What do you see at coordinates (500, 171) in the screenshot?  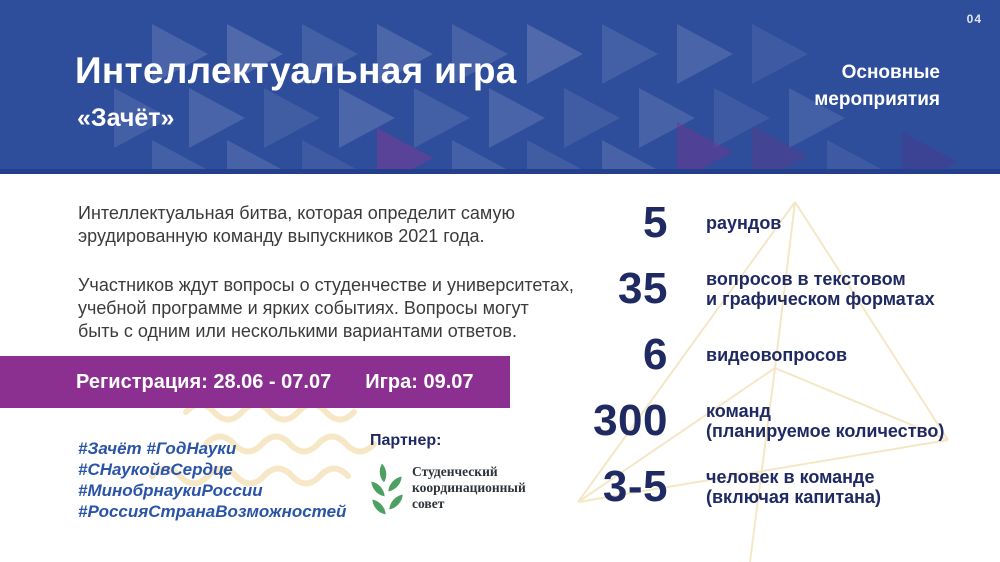 I see `header-bottom-edge` at bounding box center [500, 171].